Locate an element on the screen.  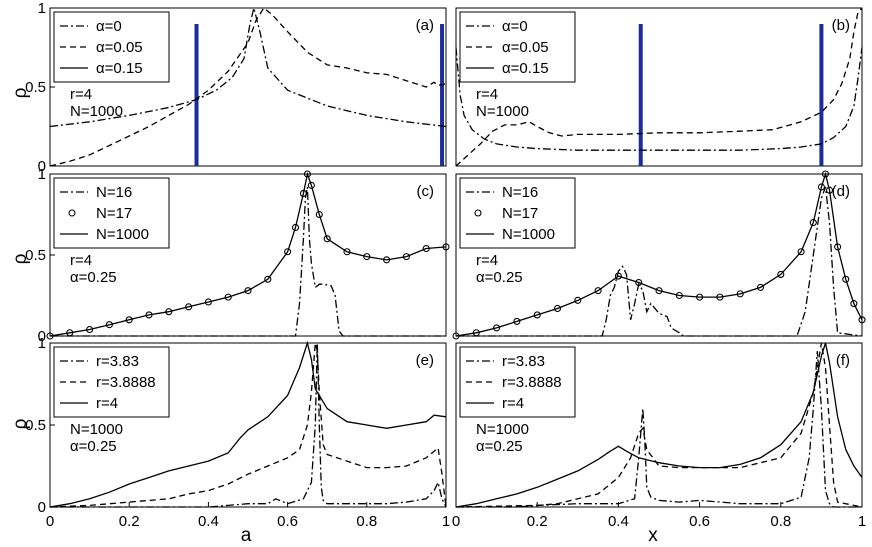
x-tick-label: 0.4 is located at coordinates (618, 521).